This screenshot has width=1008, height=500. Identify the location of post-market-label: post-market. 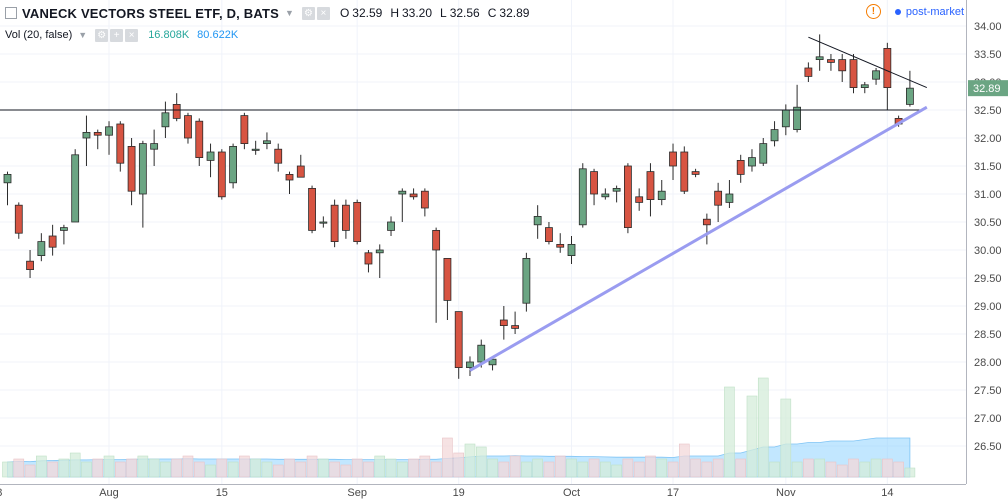
(934, 11).